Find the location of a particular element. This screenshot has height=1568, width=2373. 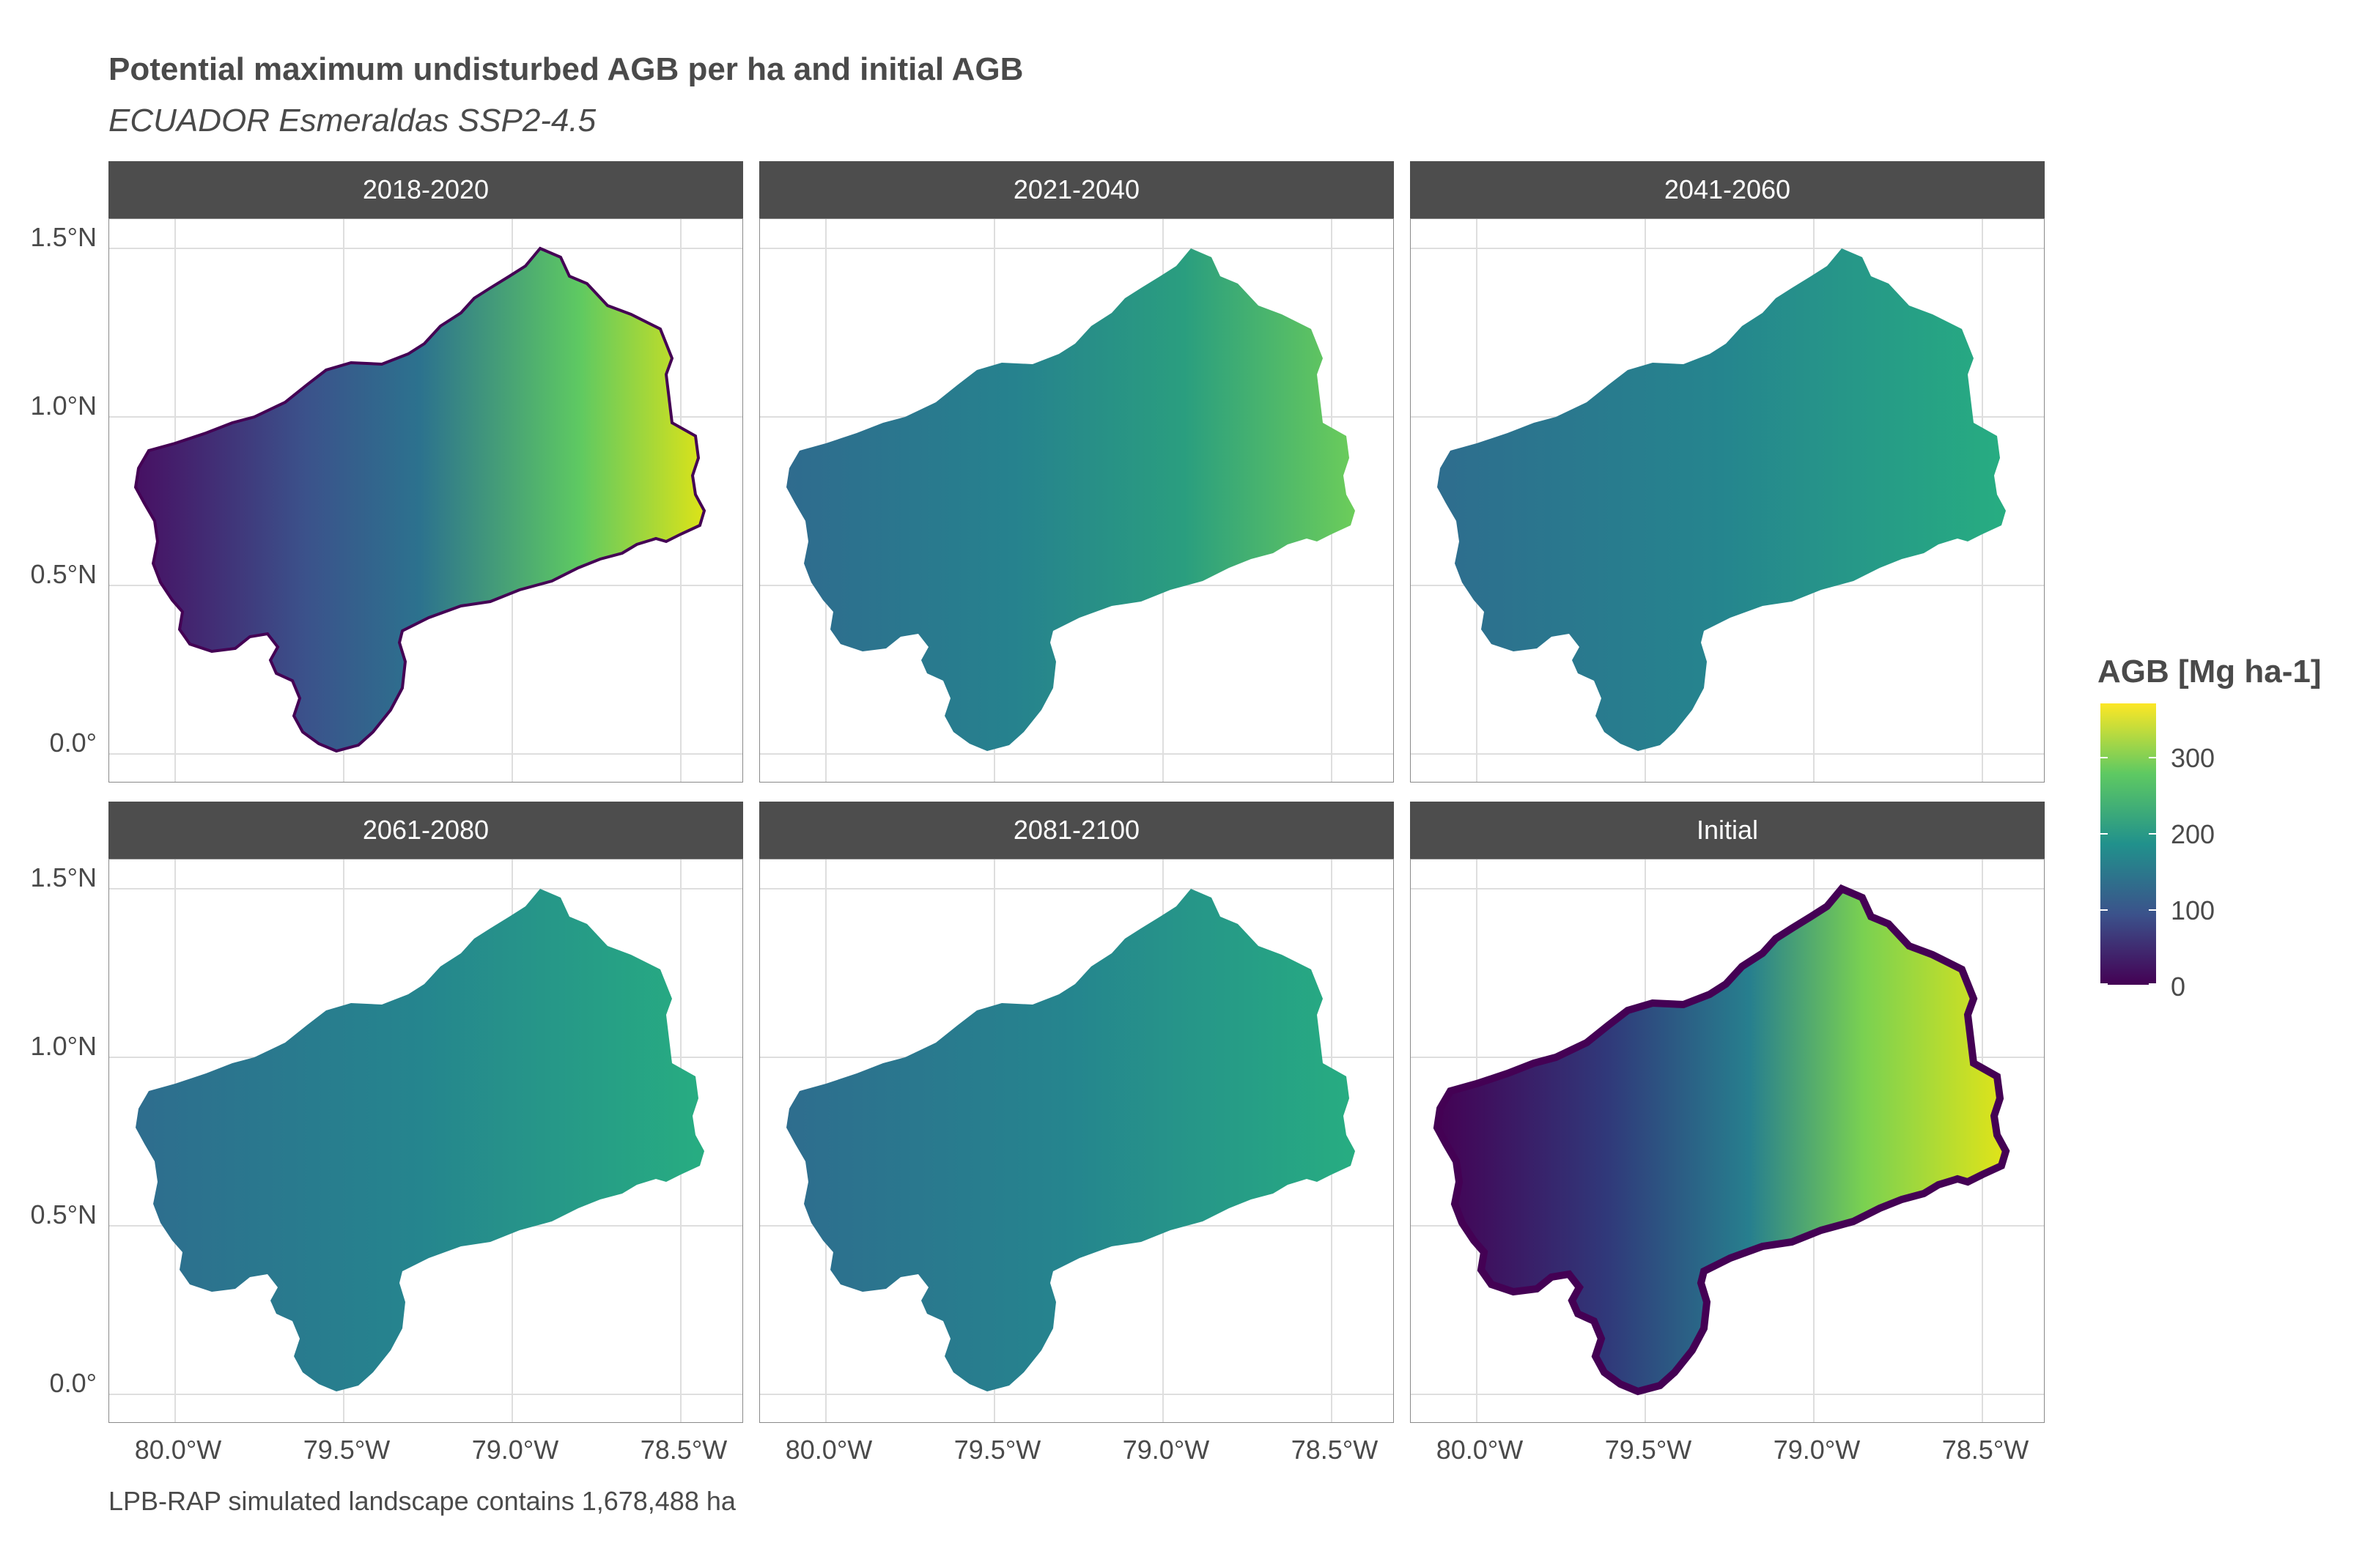

chart-subtitle: ECUADOR Esmeraldas SSP2-4.5 is located at coordinates (352, 121).